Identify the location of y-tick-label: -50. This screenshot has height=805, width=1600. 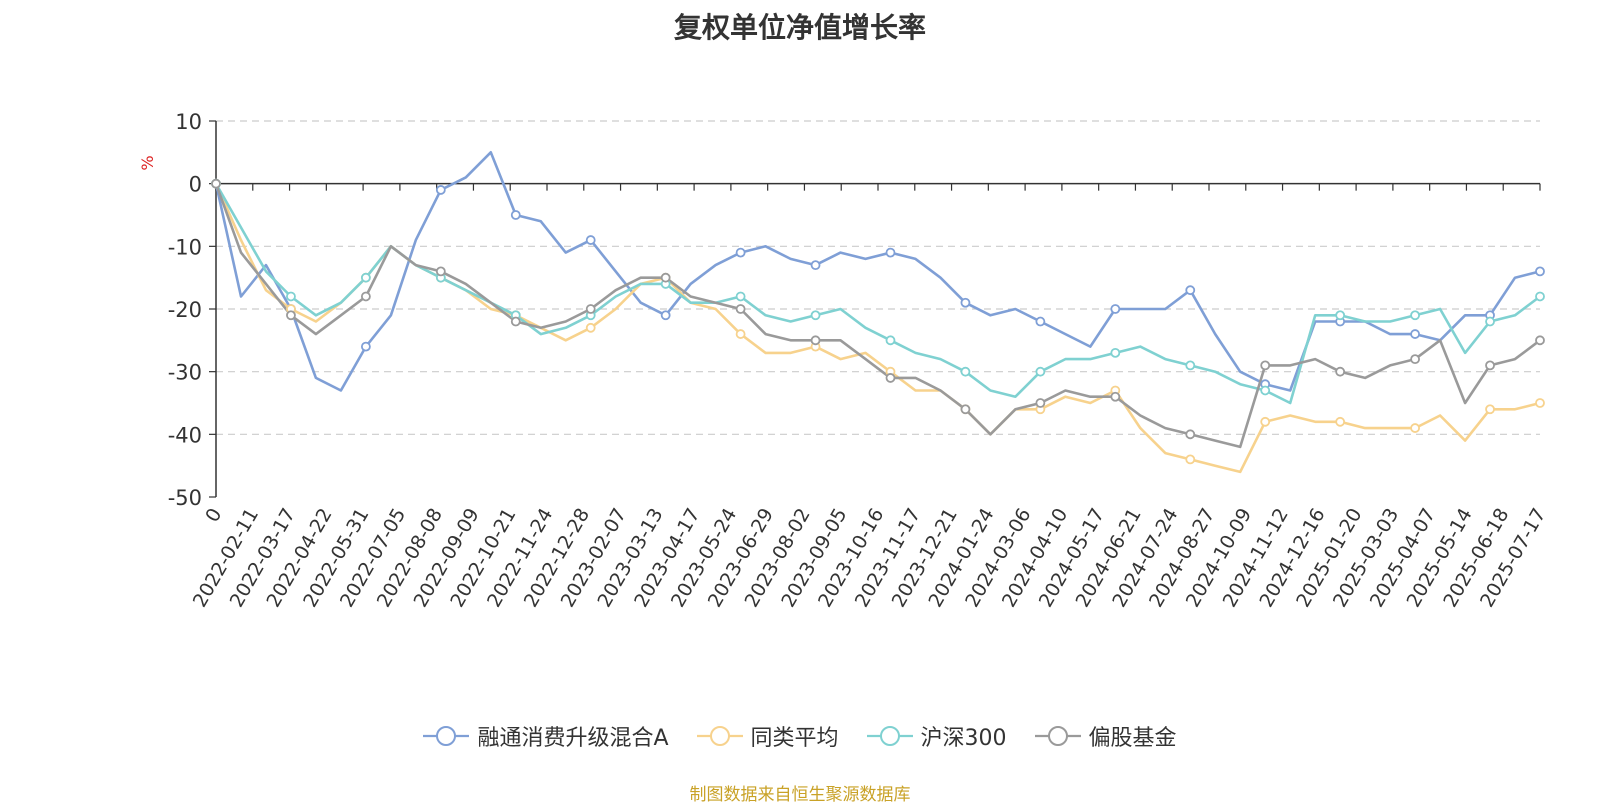
(185, 498).